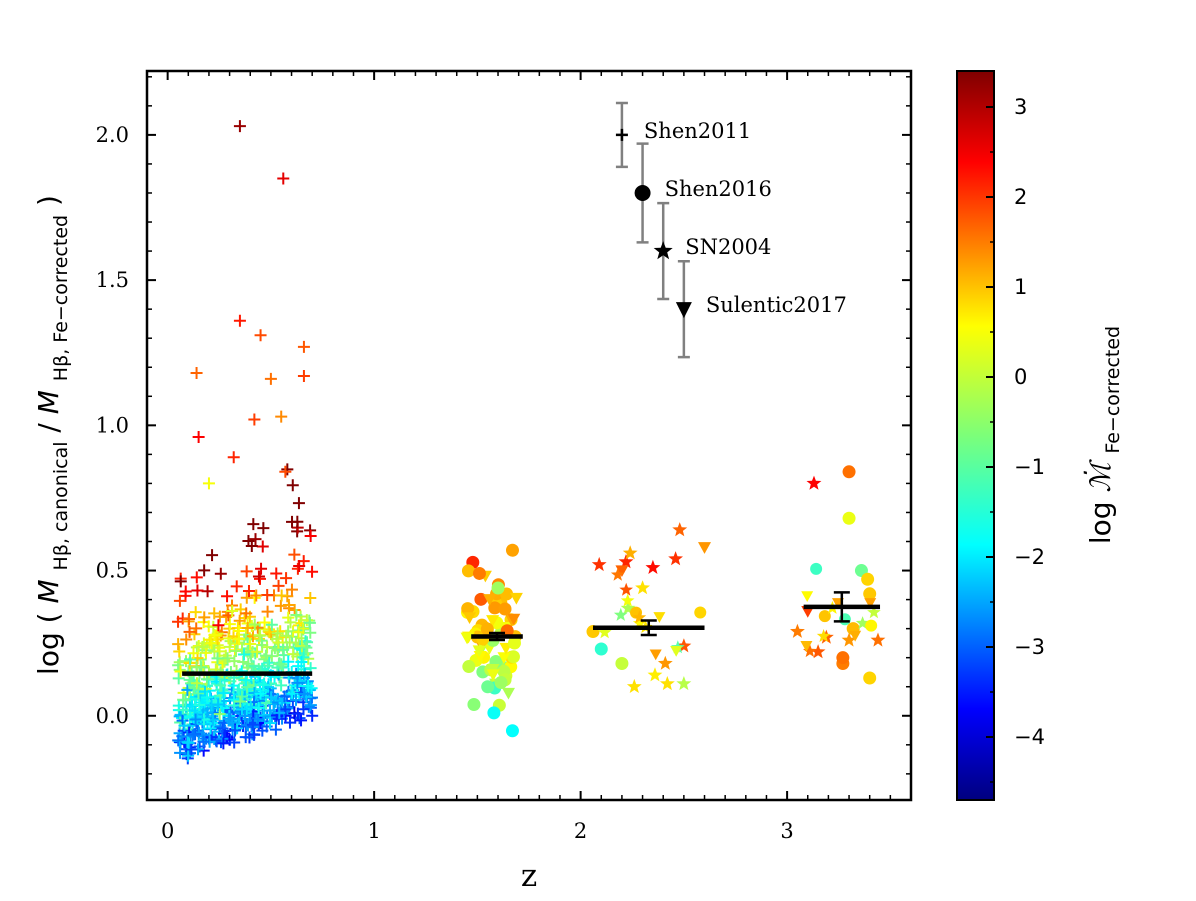 The width and height of the screenshot is (1196, 901). Describe the element at coordinates (48, 428) in the screenshot. I see `y-label-slash: /` at that location.